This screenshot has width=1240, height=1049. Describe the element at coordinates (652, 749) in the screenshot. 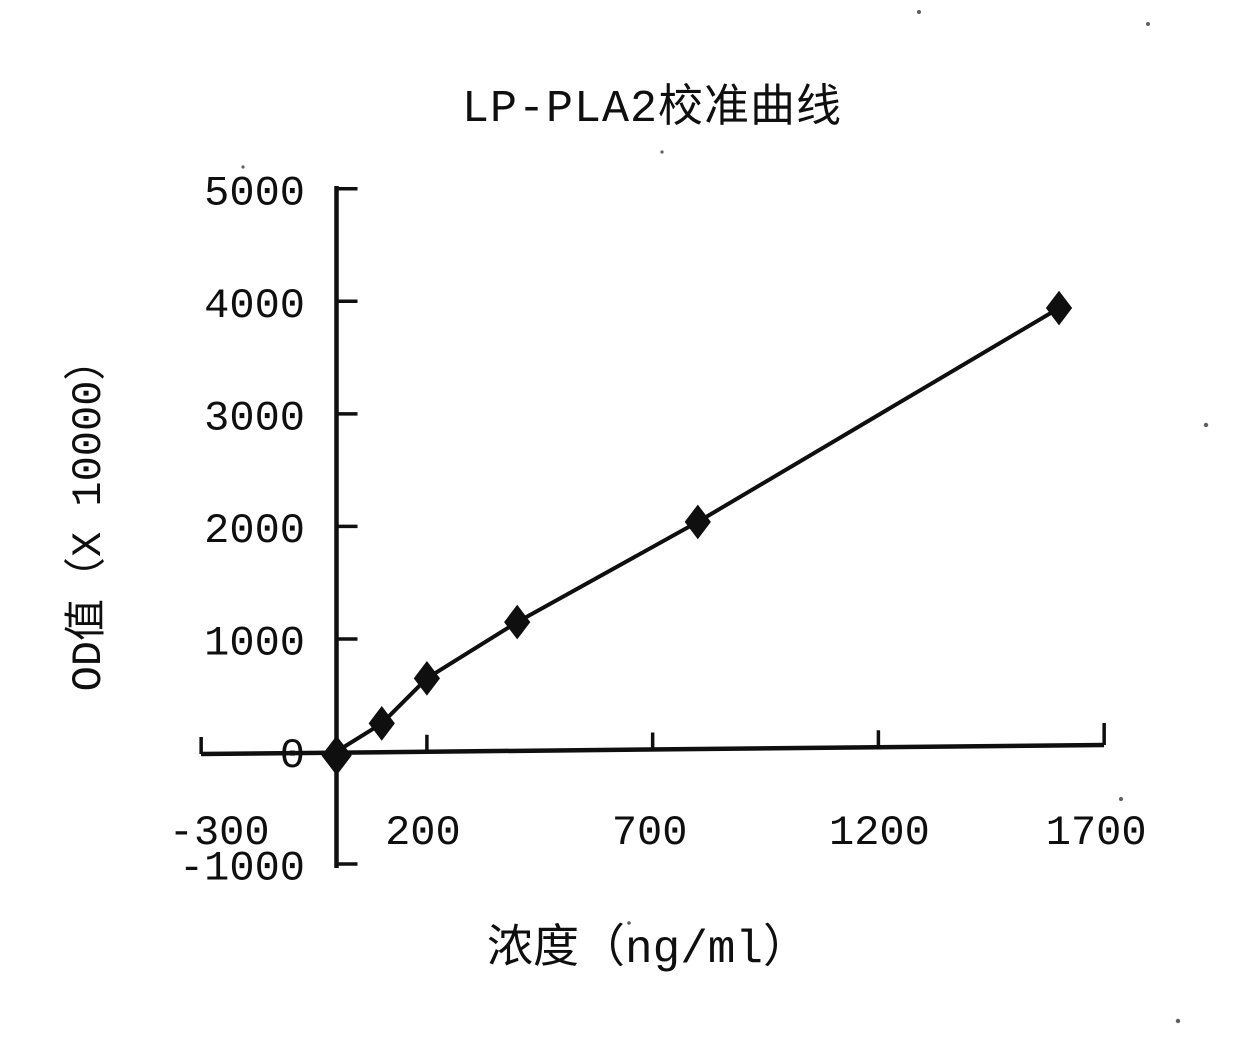

I see `x-axis-line` at that location.